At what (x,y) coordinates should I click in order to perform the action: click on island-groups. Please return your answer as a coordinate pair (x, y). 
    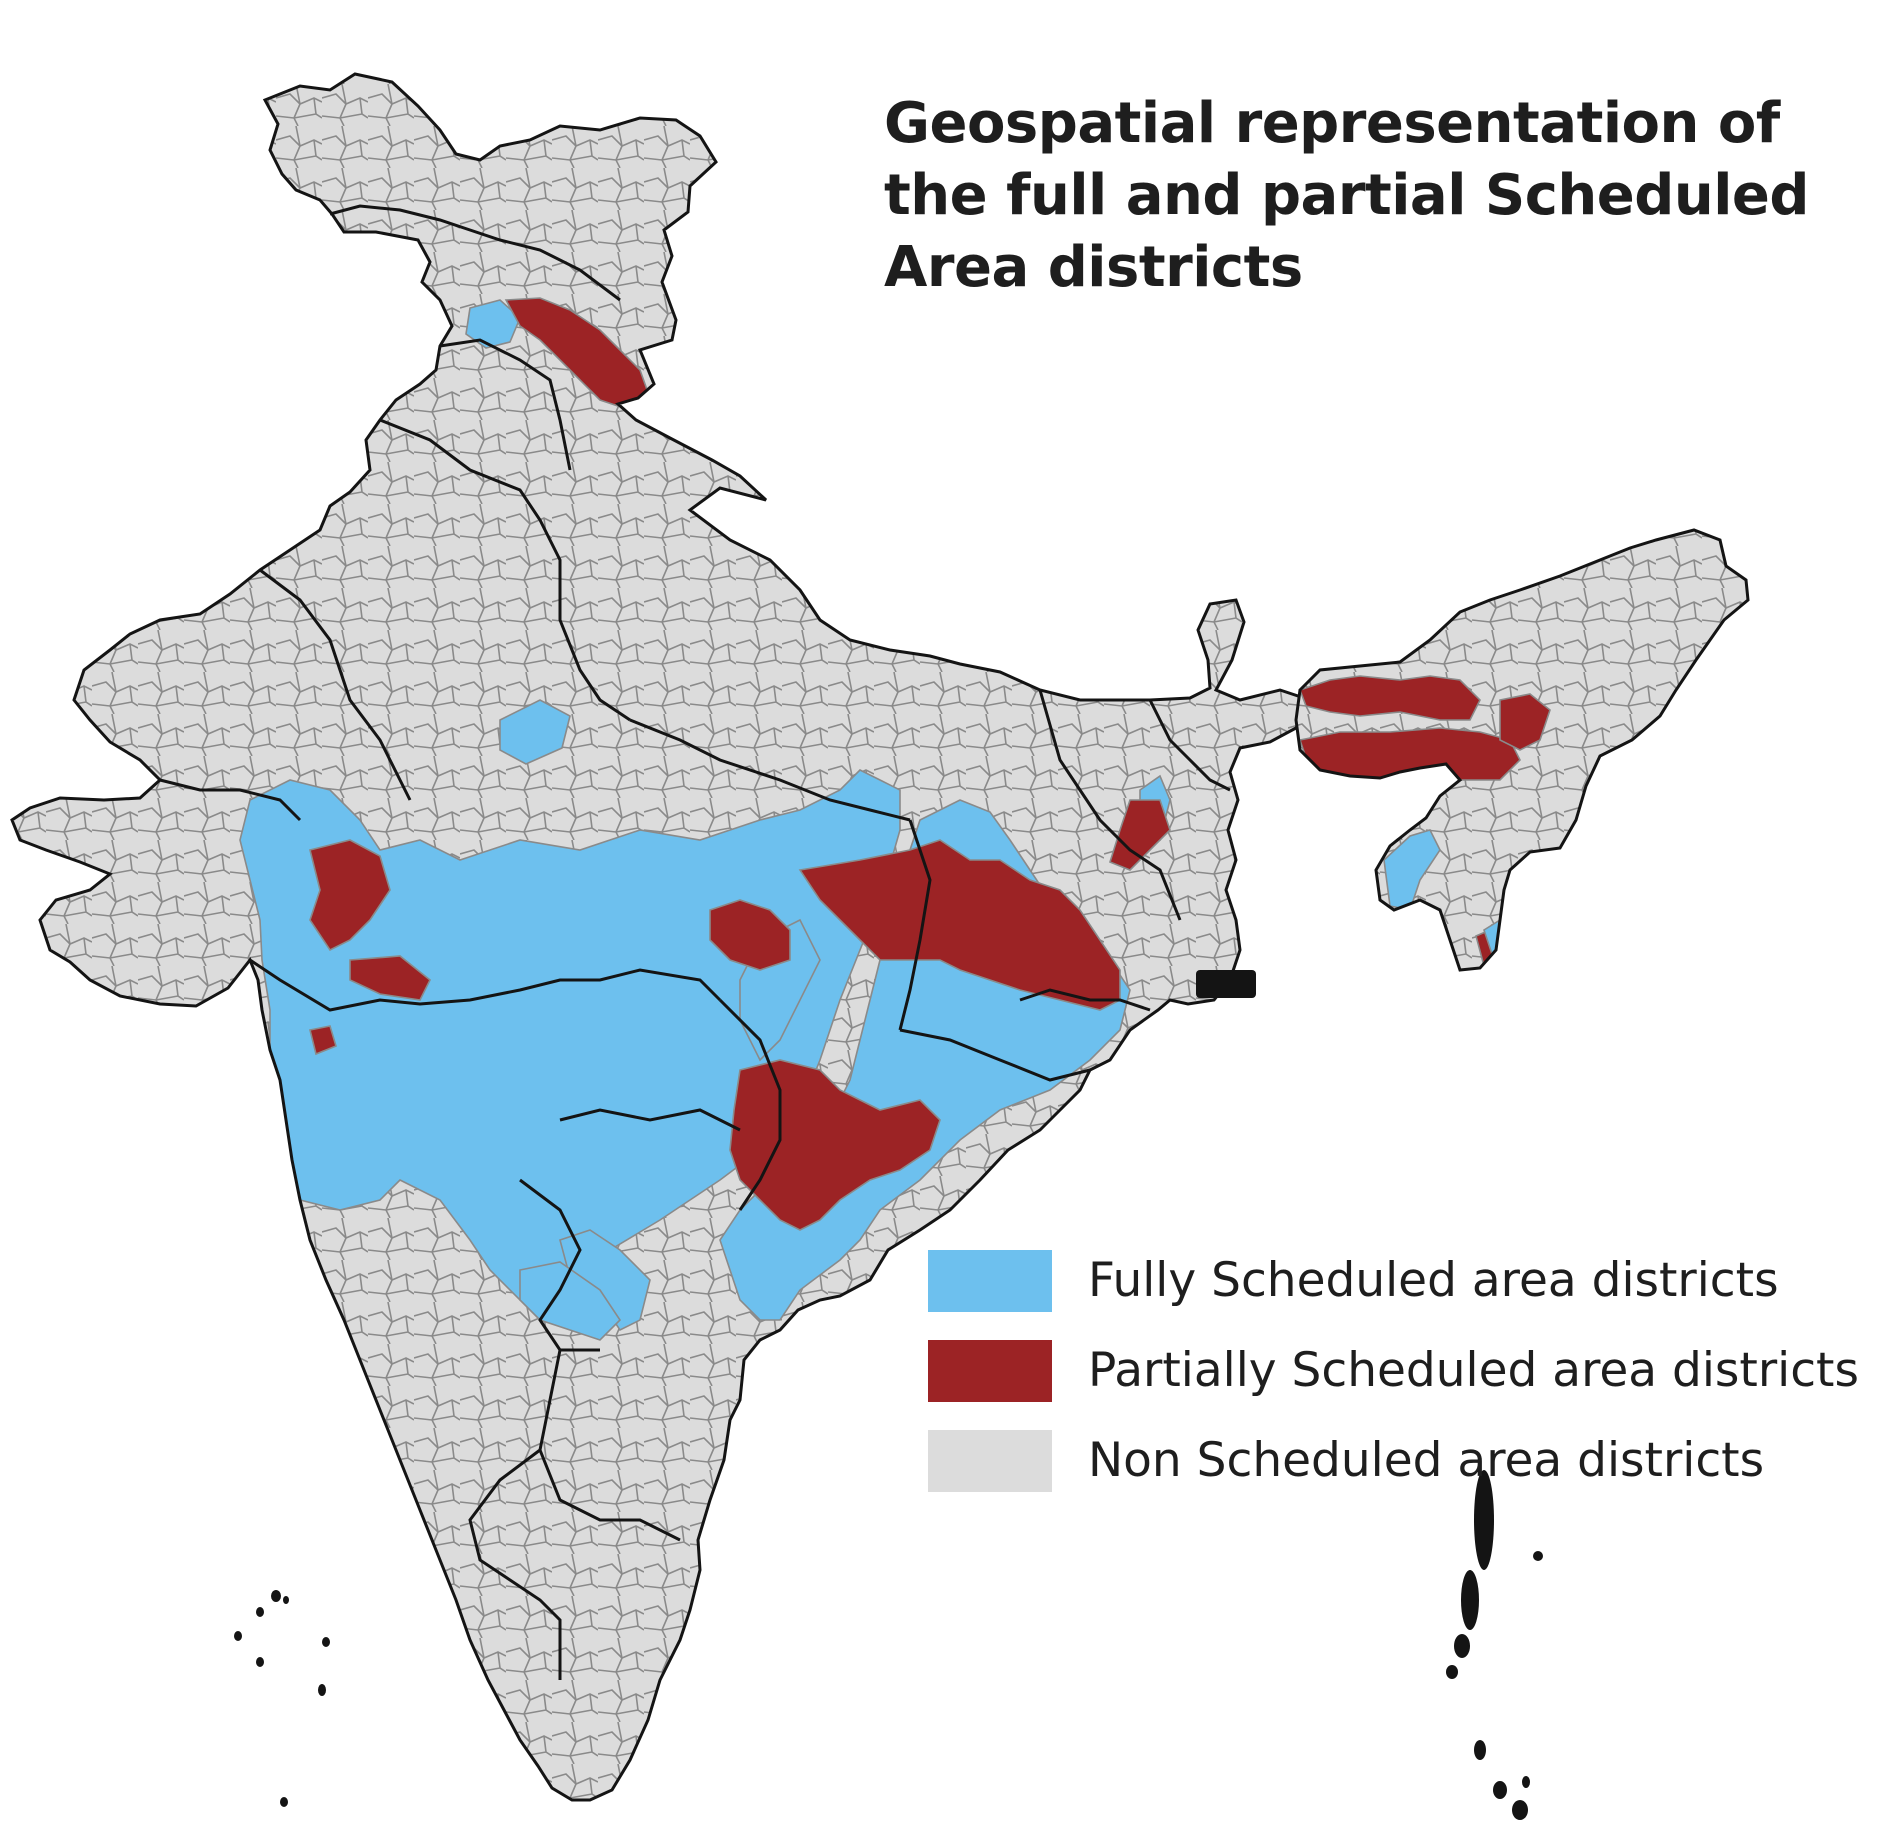
    Looking at the image, I should click on (888, 1645).